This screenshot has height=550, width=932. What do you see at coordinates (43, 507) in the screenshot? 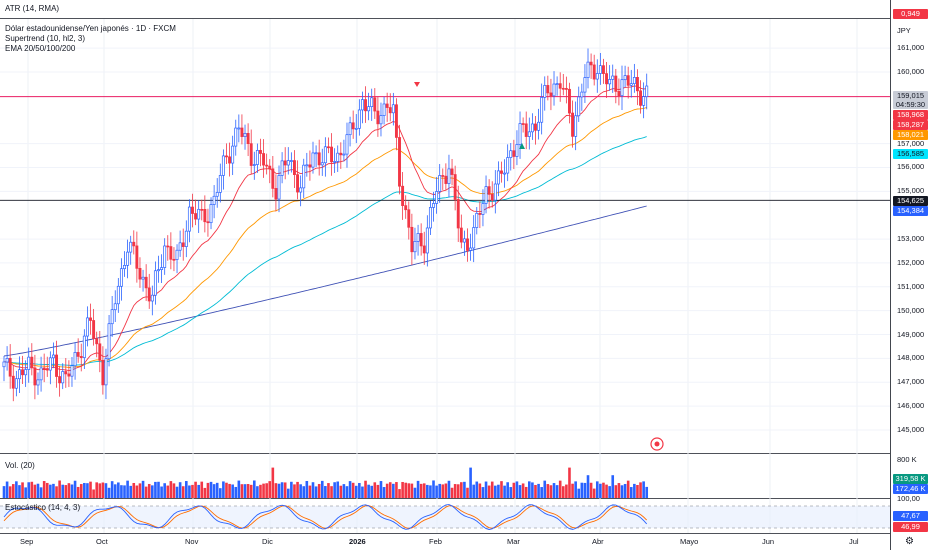
I see `stochastic-label: Estocástico (14, 4, 3)` at bounding box center [43, 507].